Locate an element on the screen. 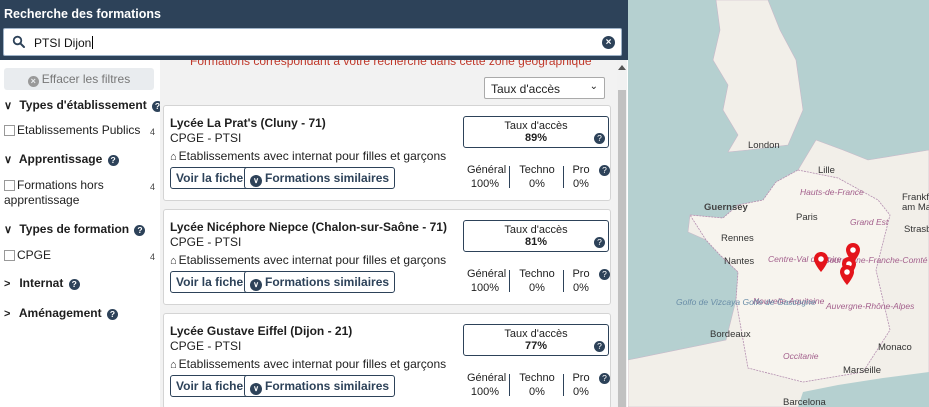 The image size is (929, 407). scroll-up-arrow is located at coordinates (622, 67).